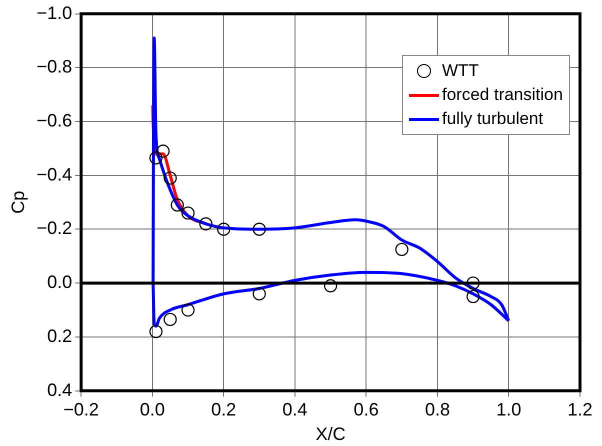  What do you see at coordinates (59, 336) in the screenshot?
I see `y-tick-label: 0.2` at bounding box center [59, 336].